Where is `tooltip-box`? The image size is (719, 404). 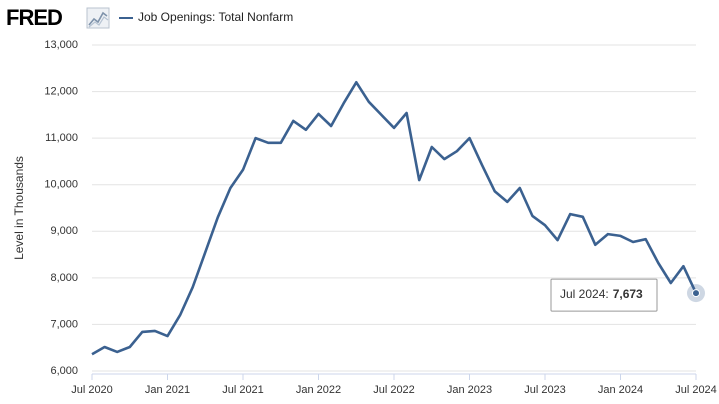
tooltip-box is located at coordinates (604, 295).